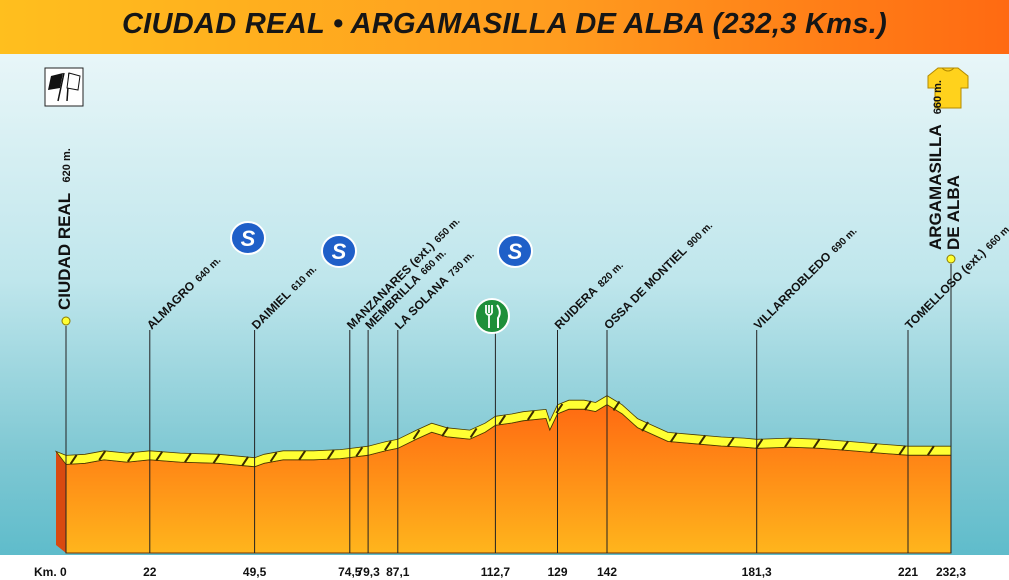 This screenshot has width=1009, height=580. What do you see at coordinates (951, 259) in the screenshot?
I see `finish-marker-dot` at bounding box center [951, 259].